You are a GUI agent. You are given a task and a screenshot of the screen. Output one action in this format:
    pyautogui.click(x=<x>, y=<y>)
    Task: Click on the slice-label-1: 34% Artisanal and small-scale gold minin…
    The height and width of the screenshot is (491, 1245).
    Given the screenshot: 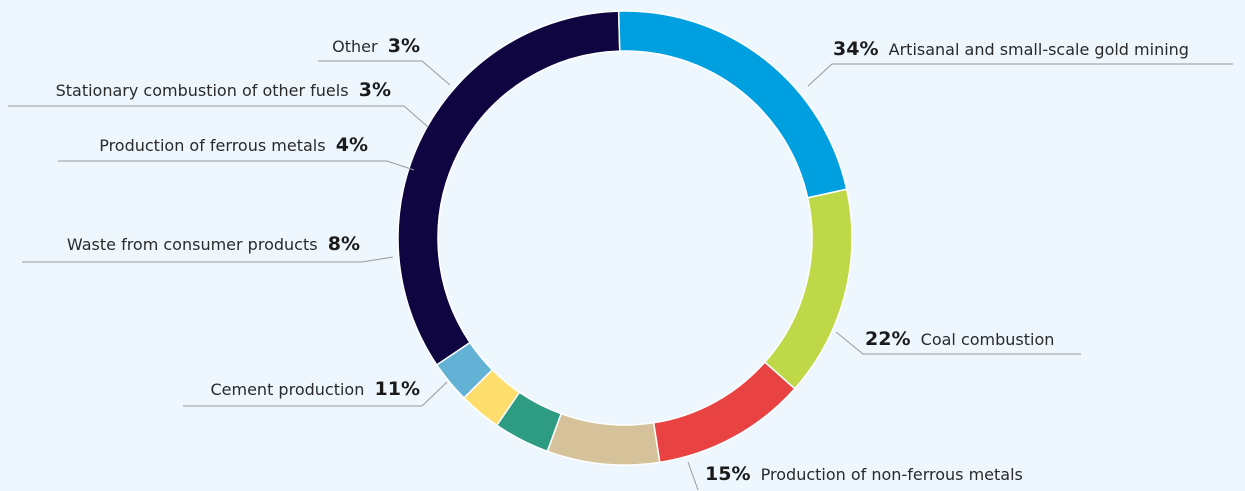 What is the action you would take?
    pyautogui.click(x=1011, y=49)
    